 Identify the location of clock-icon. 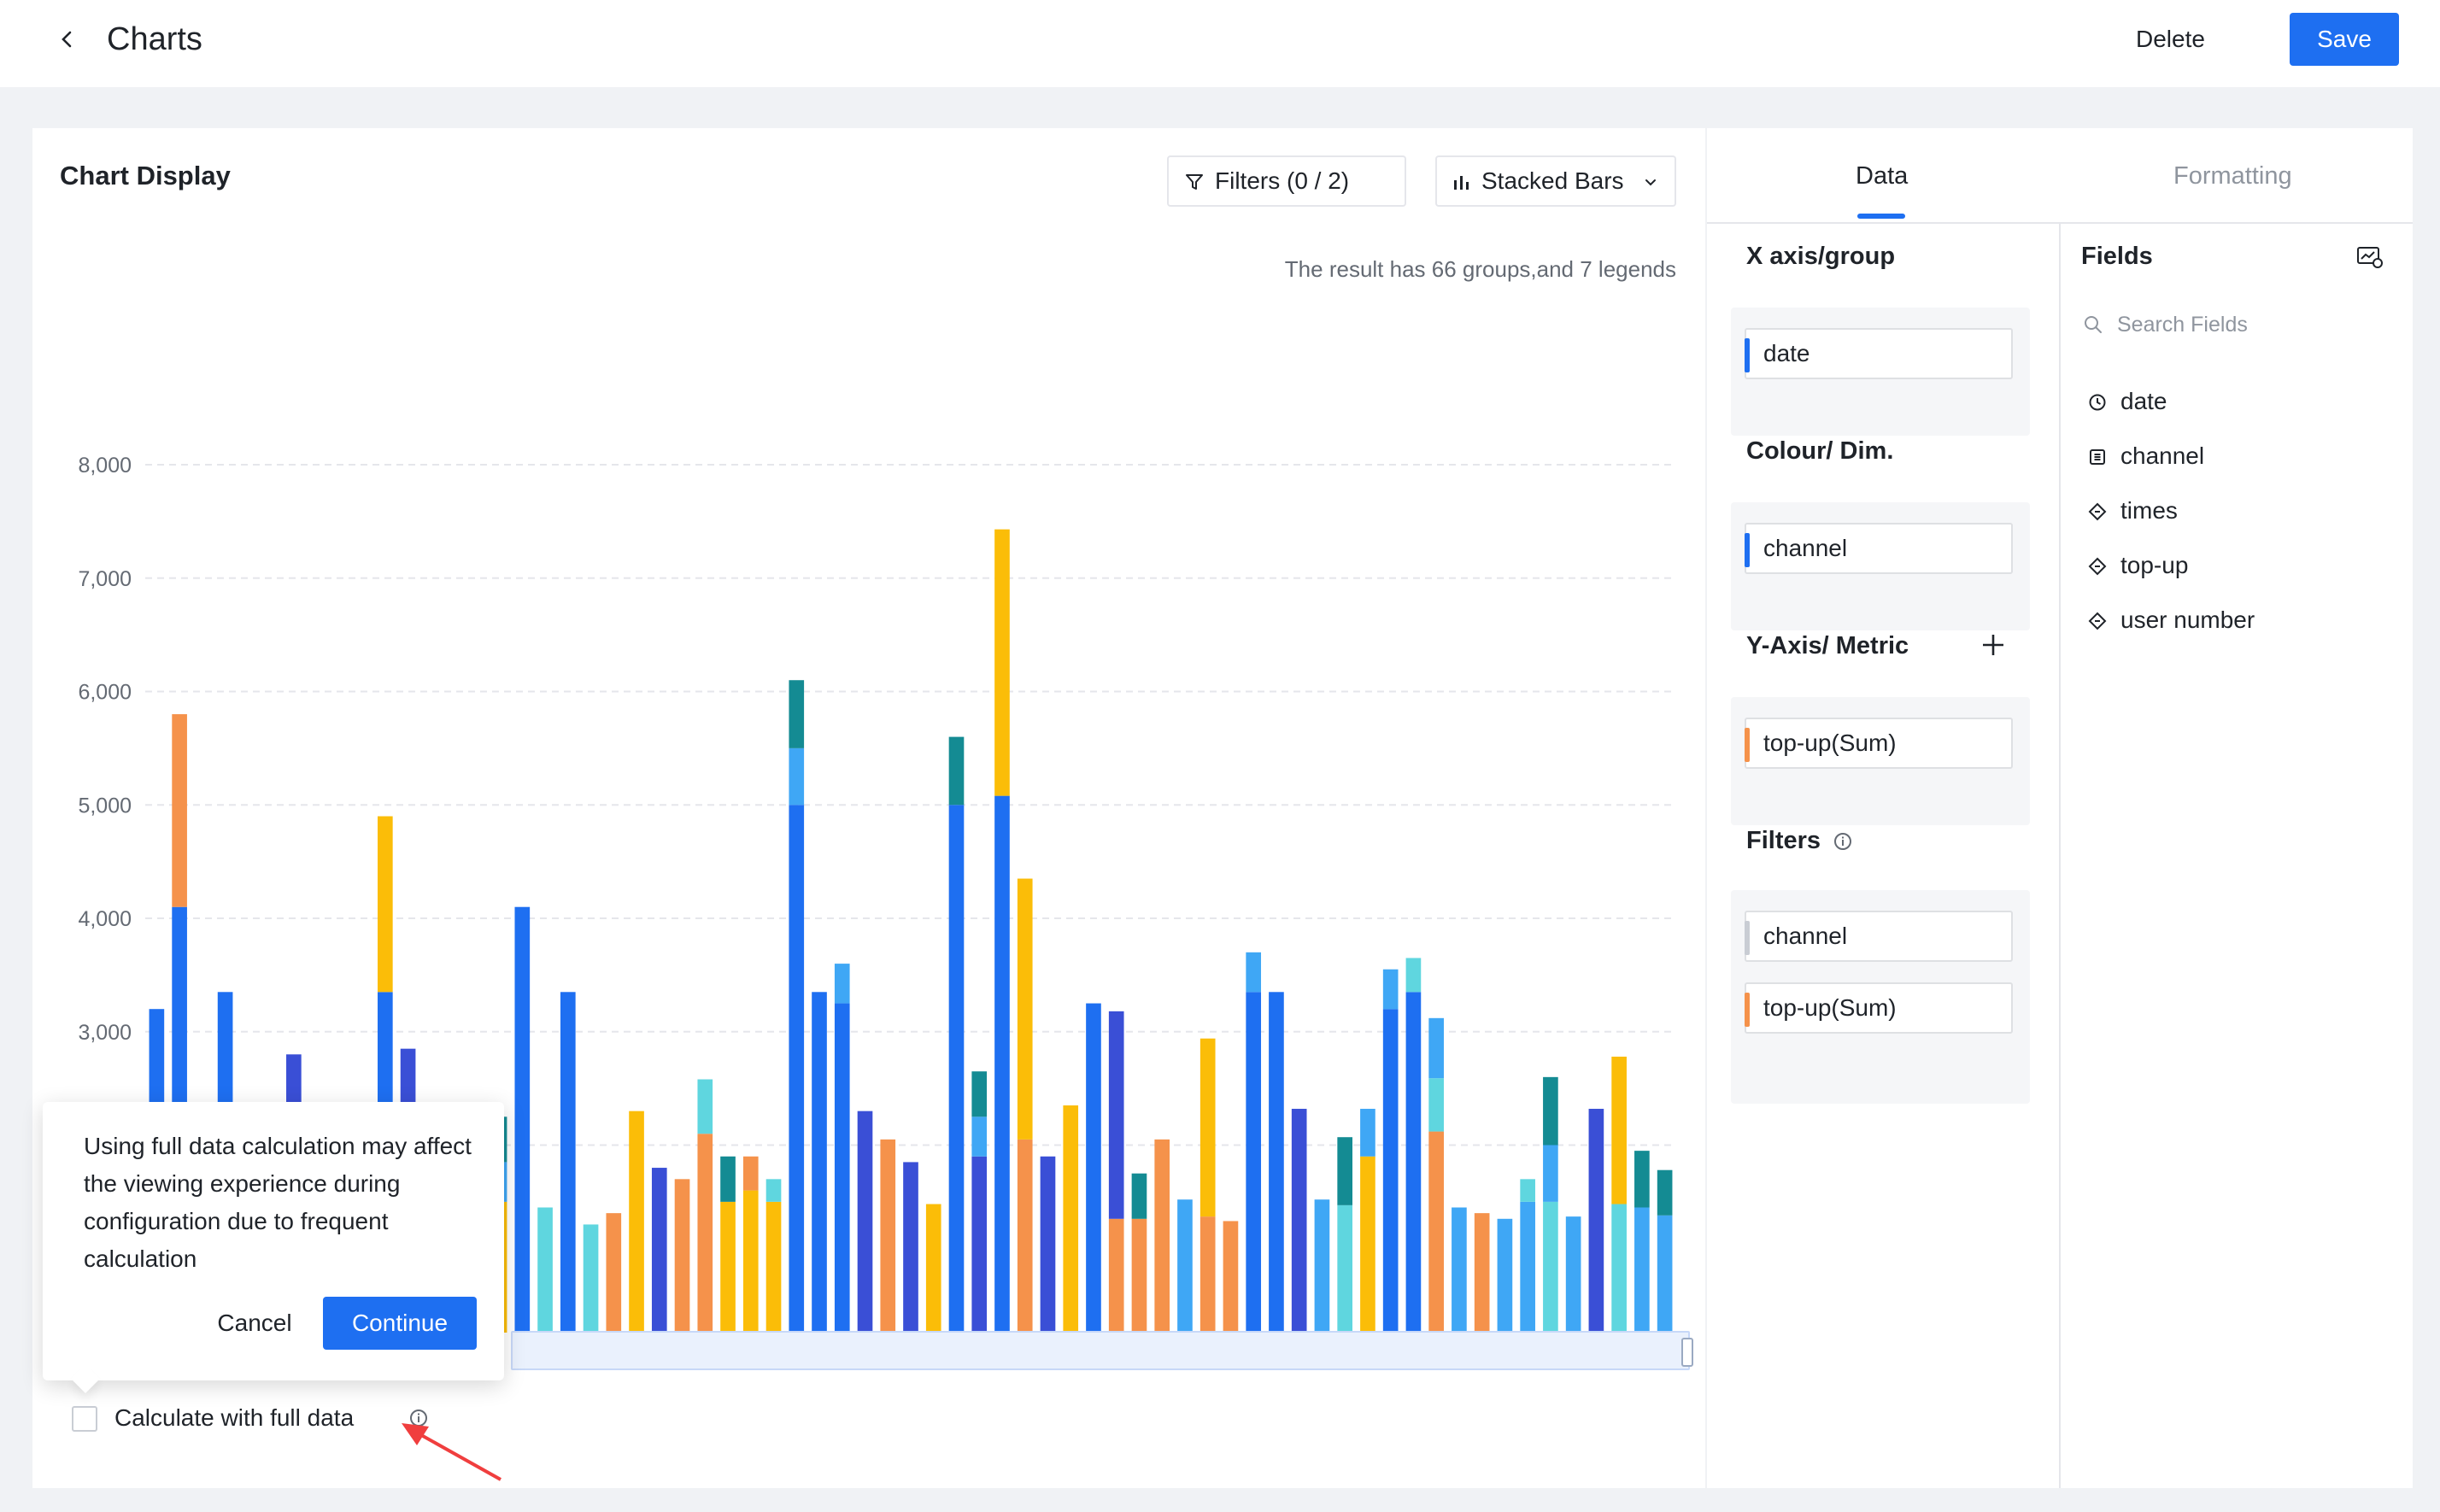
(2097, 402).